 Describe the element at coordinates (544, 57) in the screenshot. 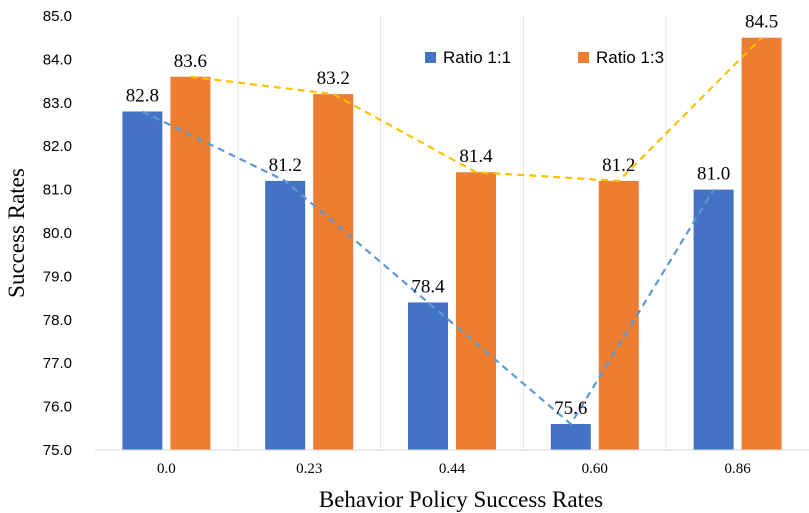

I see `legend: Ratio 1:1 Ratio 1:3` at that location.